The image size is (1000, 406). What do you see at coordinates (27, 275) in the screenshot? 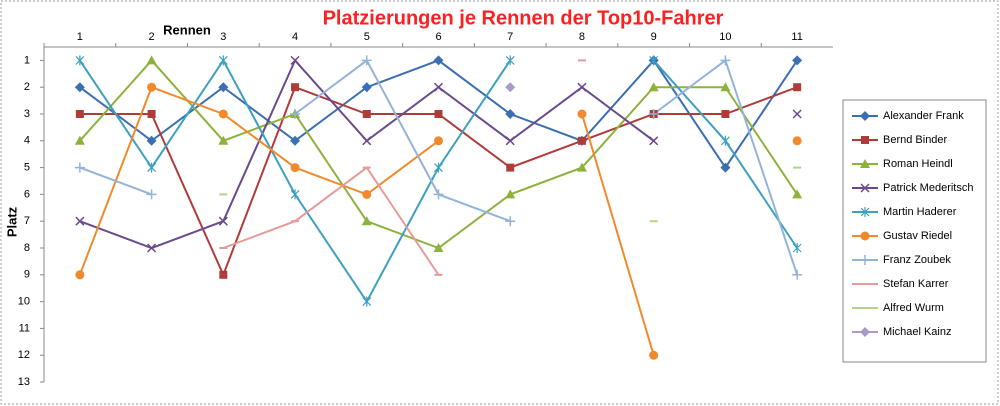
I see `y-tick-label: 9` at bounding box center [27, 275].